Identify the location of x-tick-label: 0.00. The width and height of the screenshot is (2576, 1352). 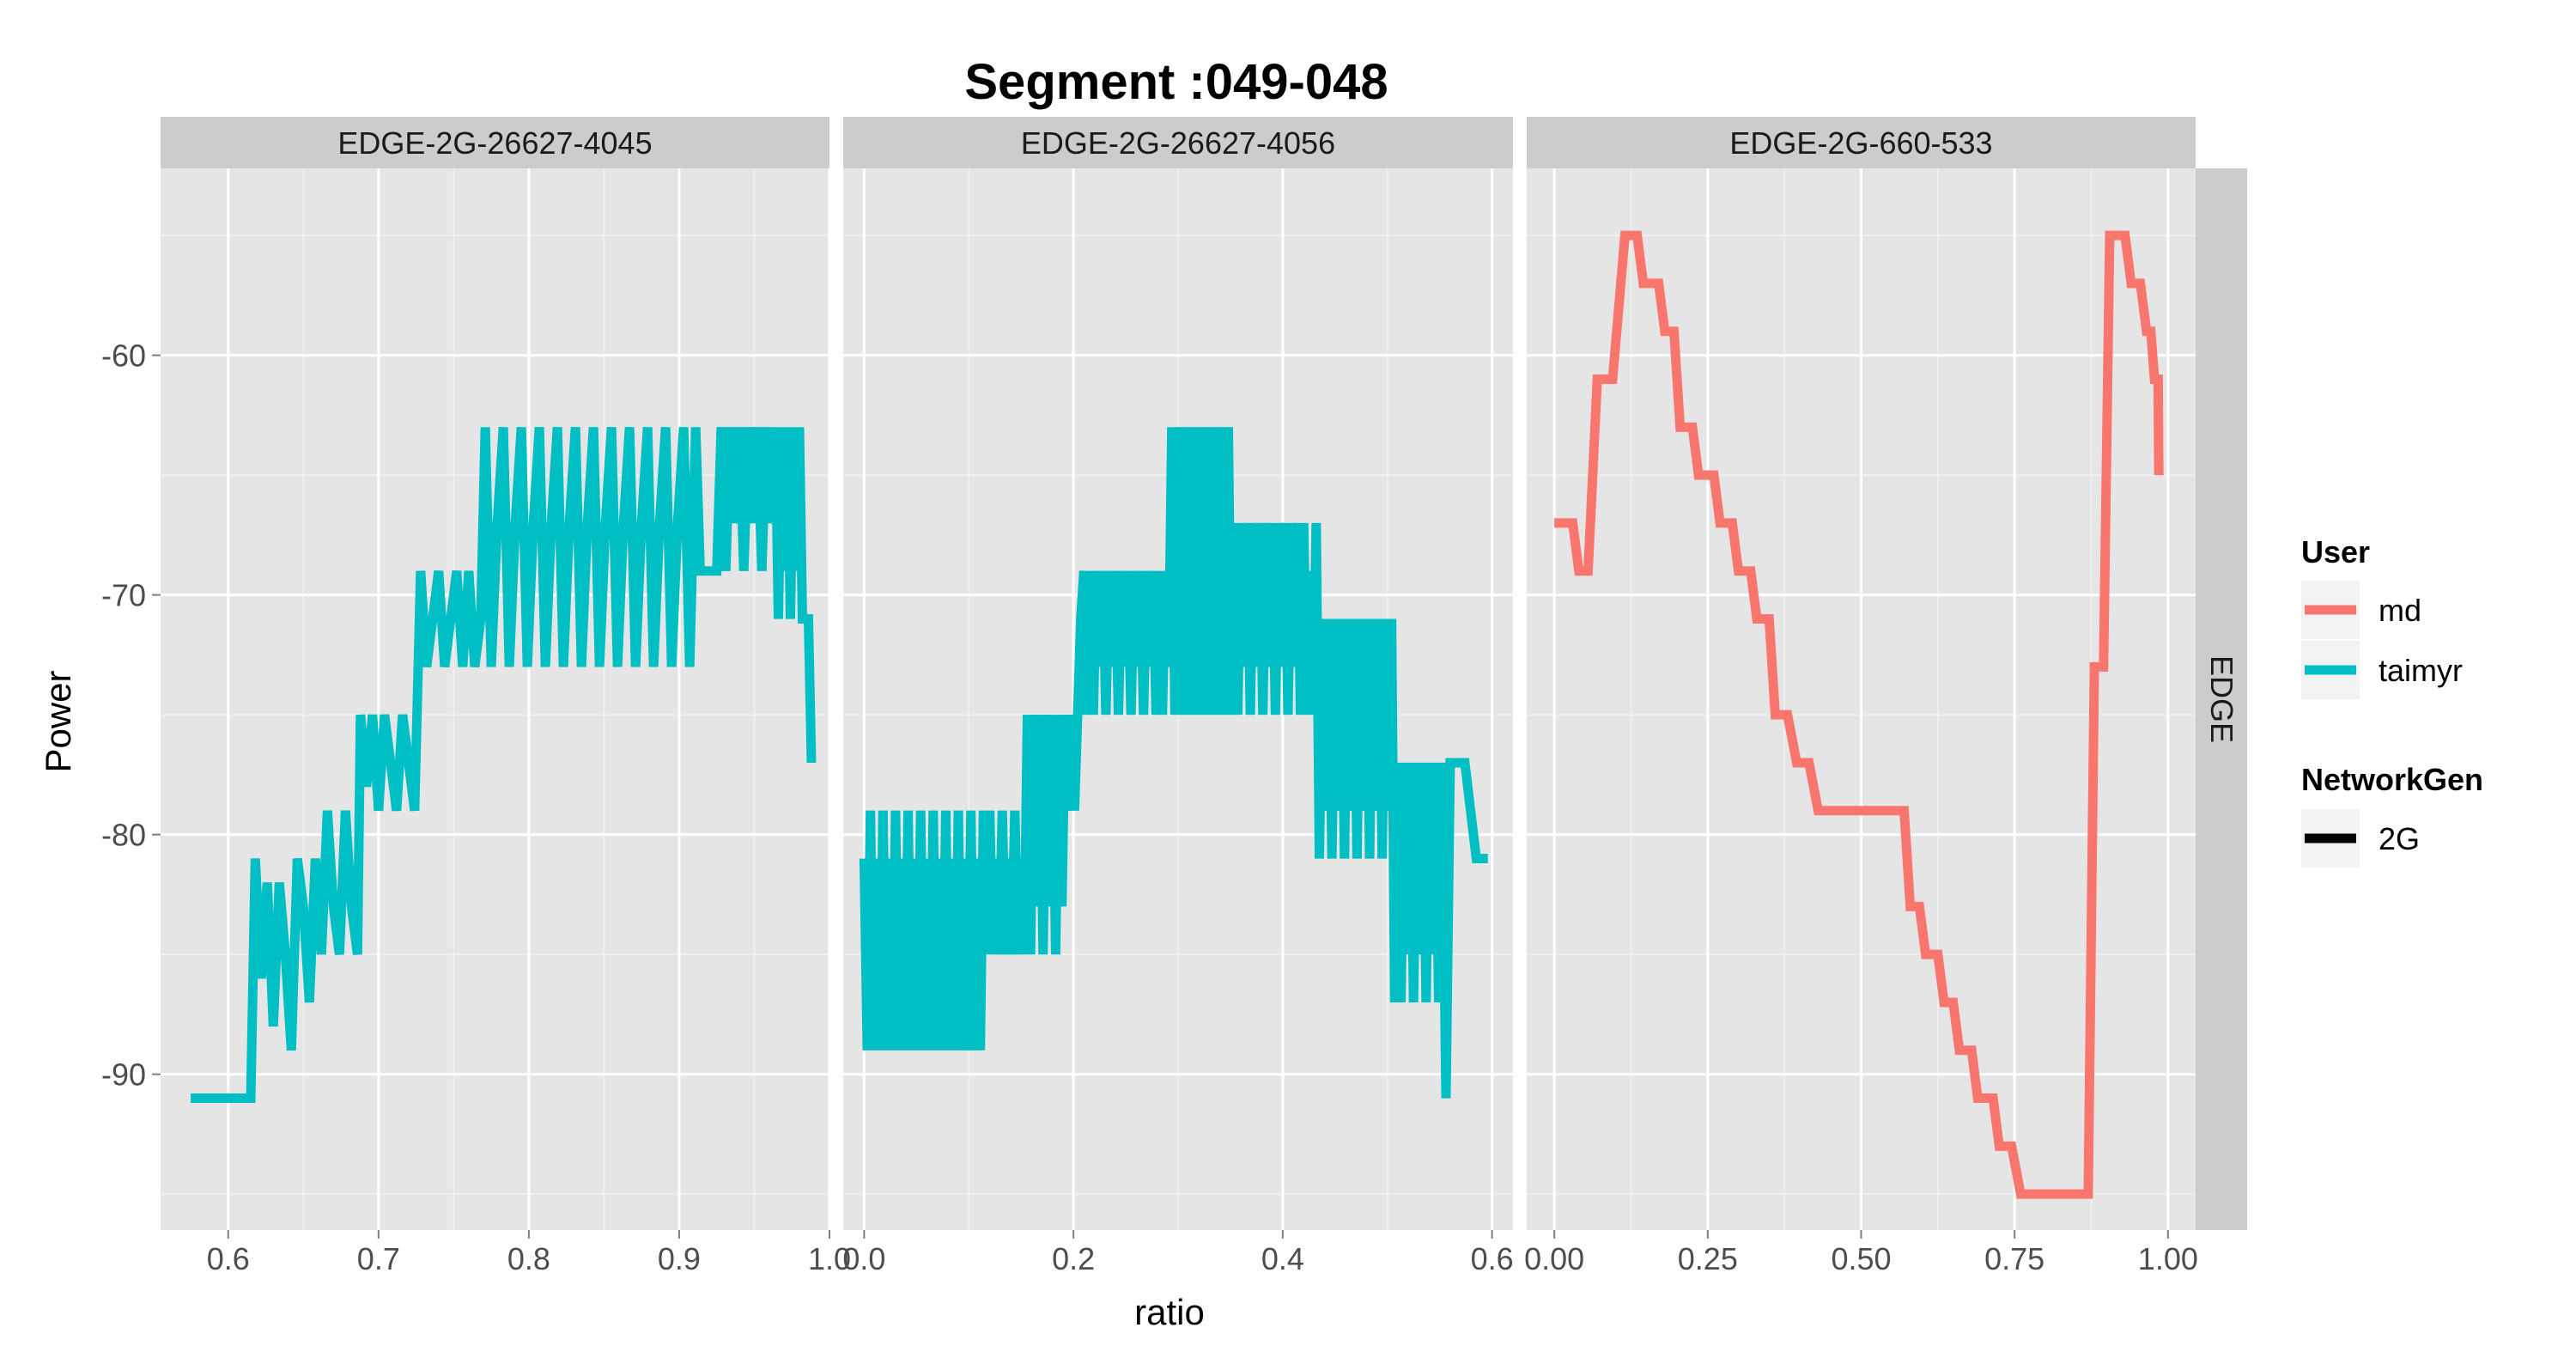
(1554, 1258).